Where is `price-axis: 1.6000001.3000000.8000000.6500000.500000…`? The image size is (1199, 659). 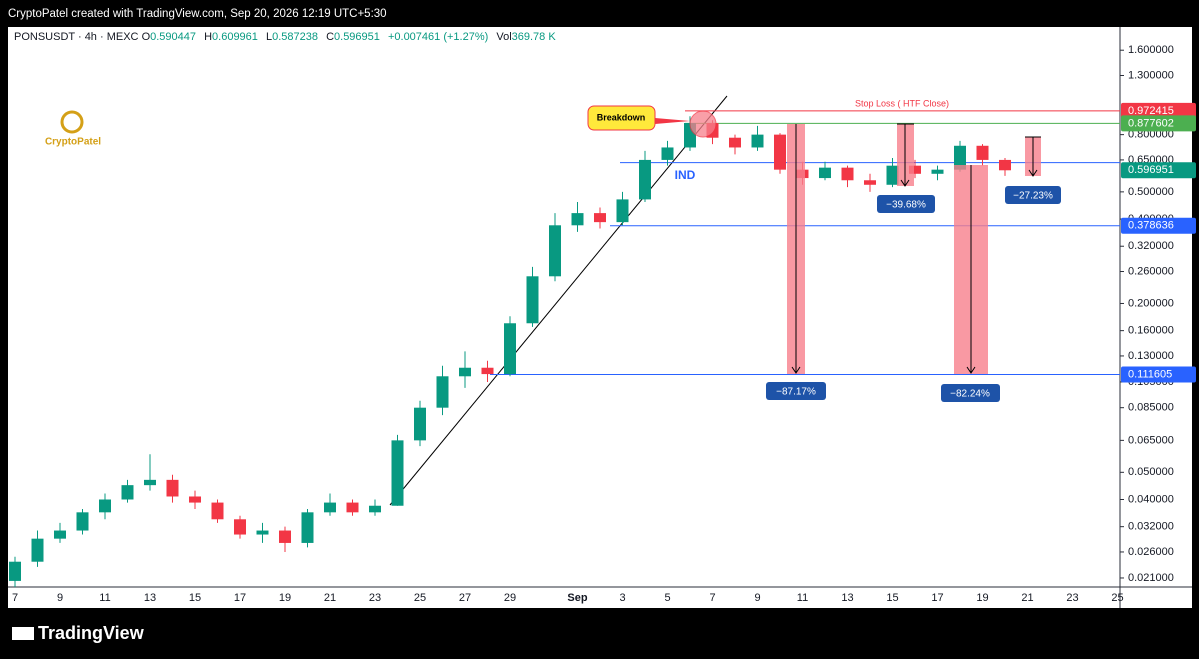
price-axis: 1.6000001.3000000.8000000.6500000.500000… is located at coordinates (1158, 314).